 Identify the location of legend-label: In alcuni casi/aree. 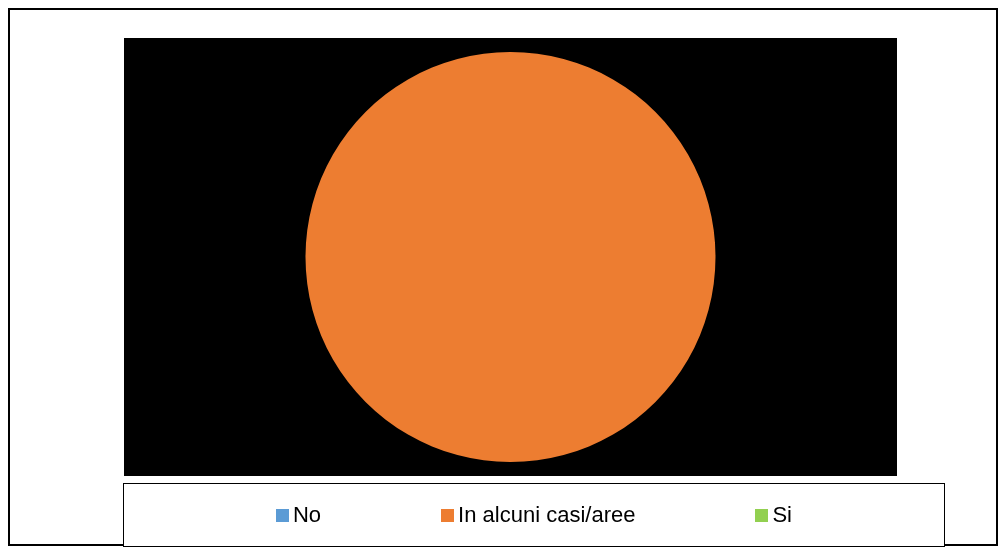
(547, 515).